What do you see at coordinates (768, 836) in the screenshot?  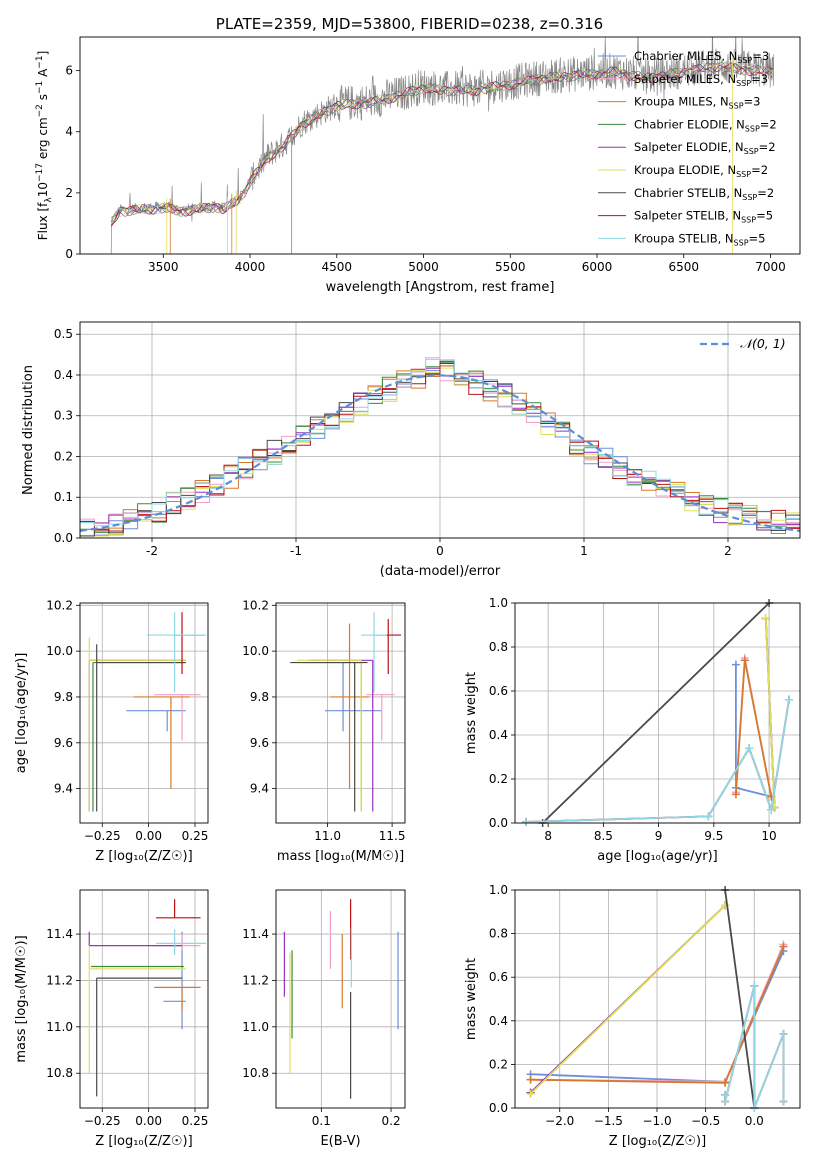 I see `x-tick-label: 10` at bounding box center [768, 836].